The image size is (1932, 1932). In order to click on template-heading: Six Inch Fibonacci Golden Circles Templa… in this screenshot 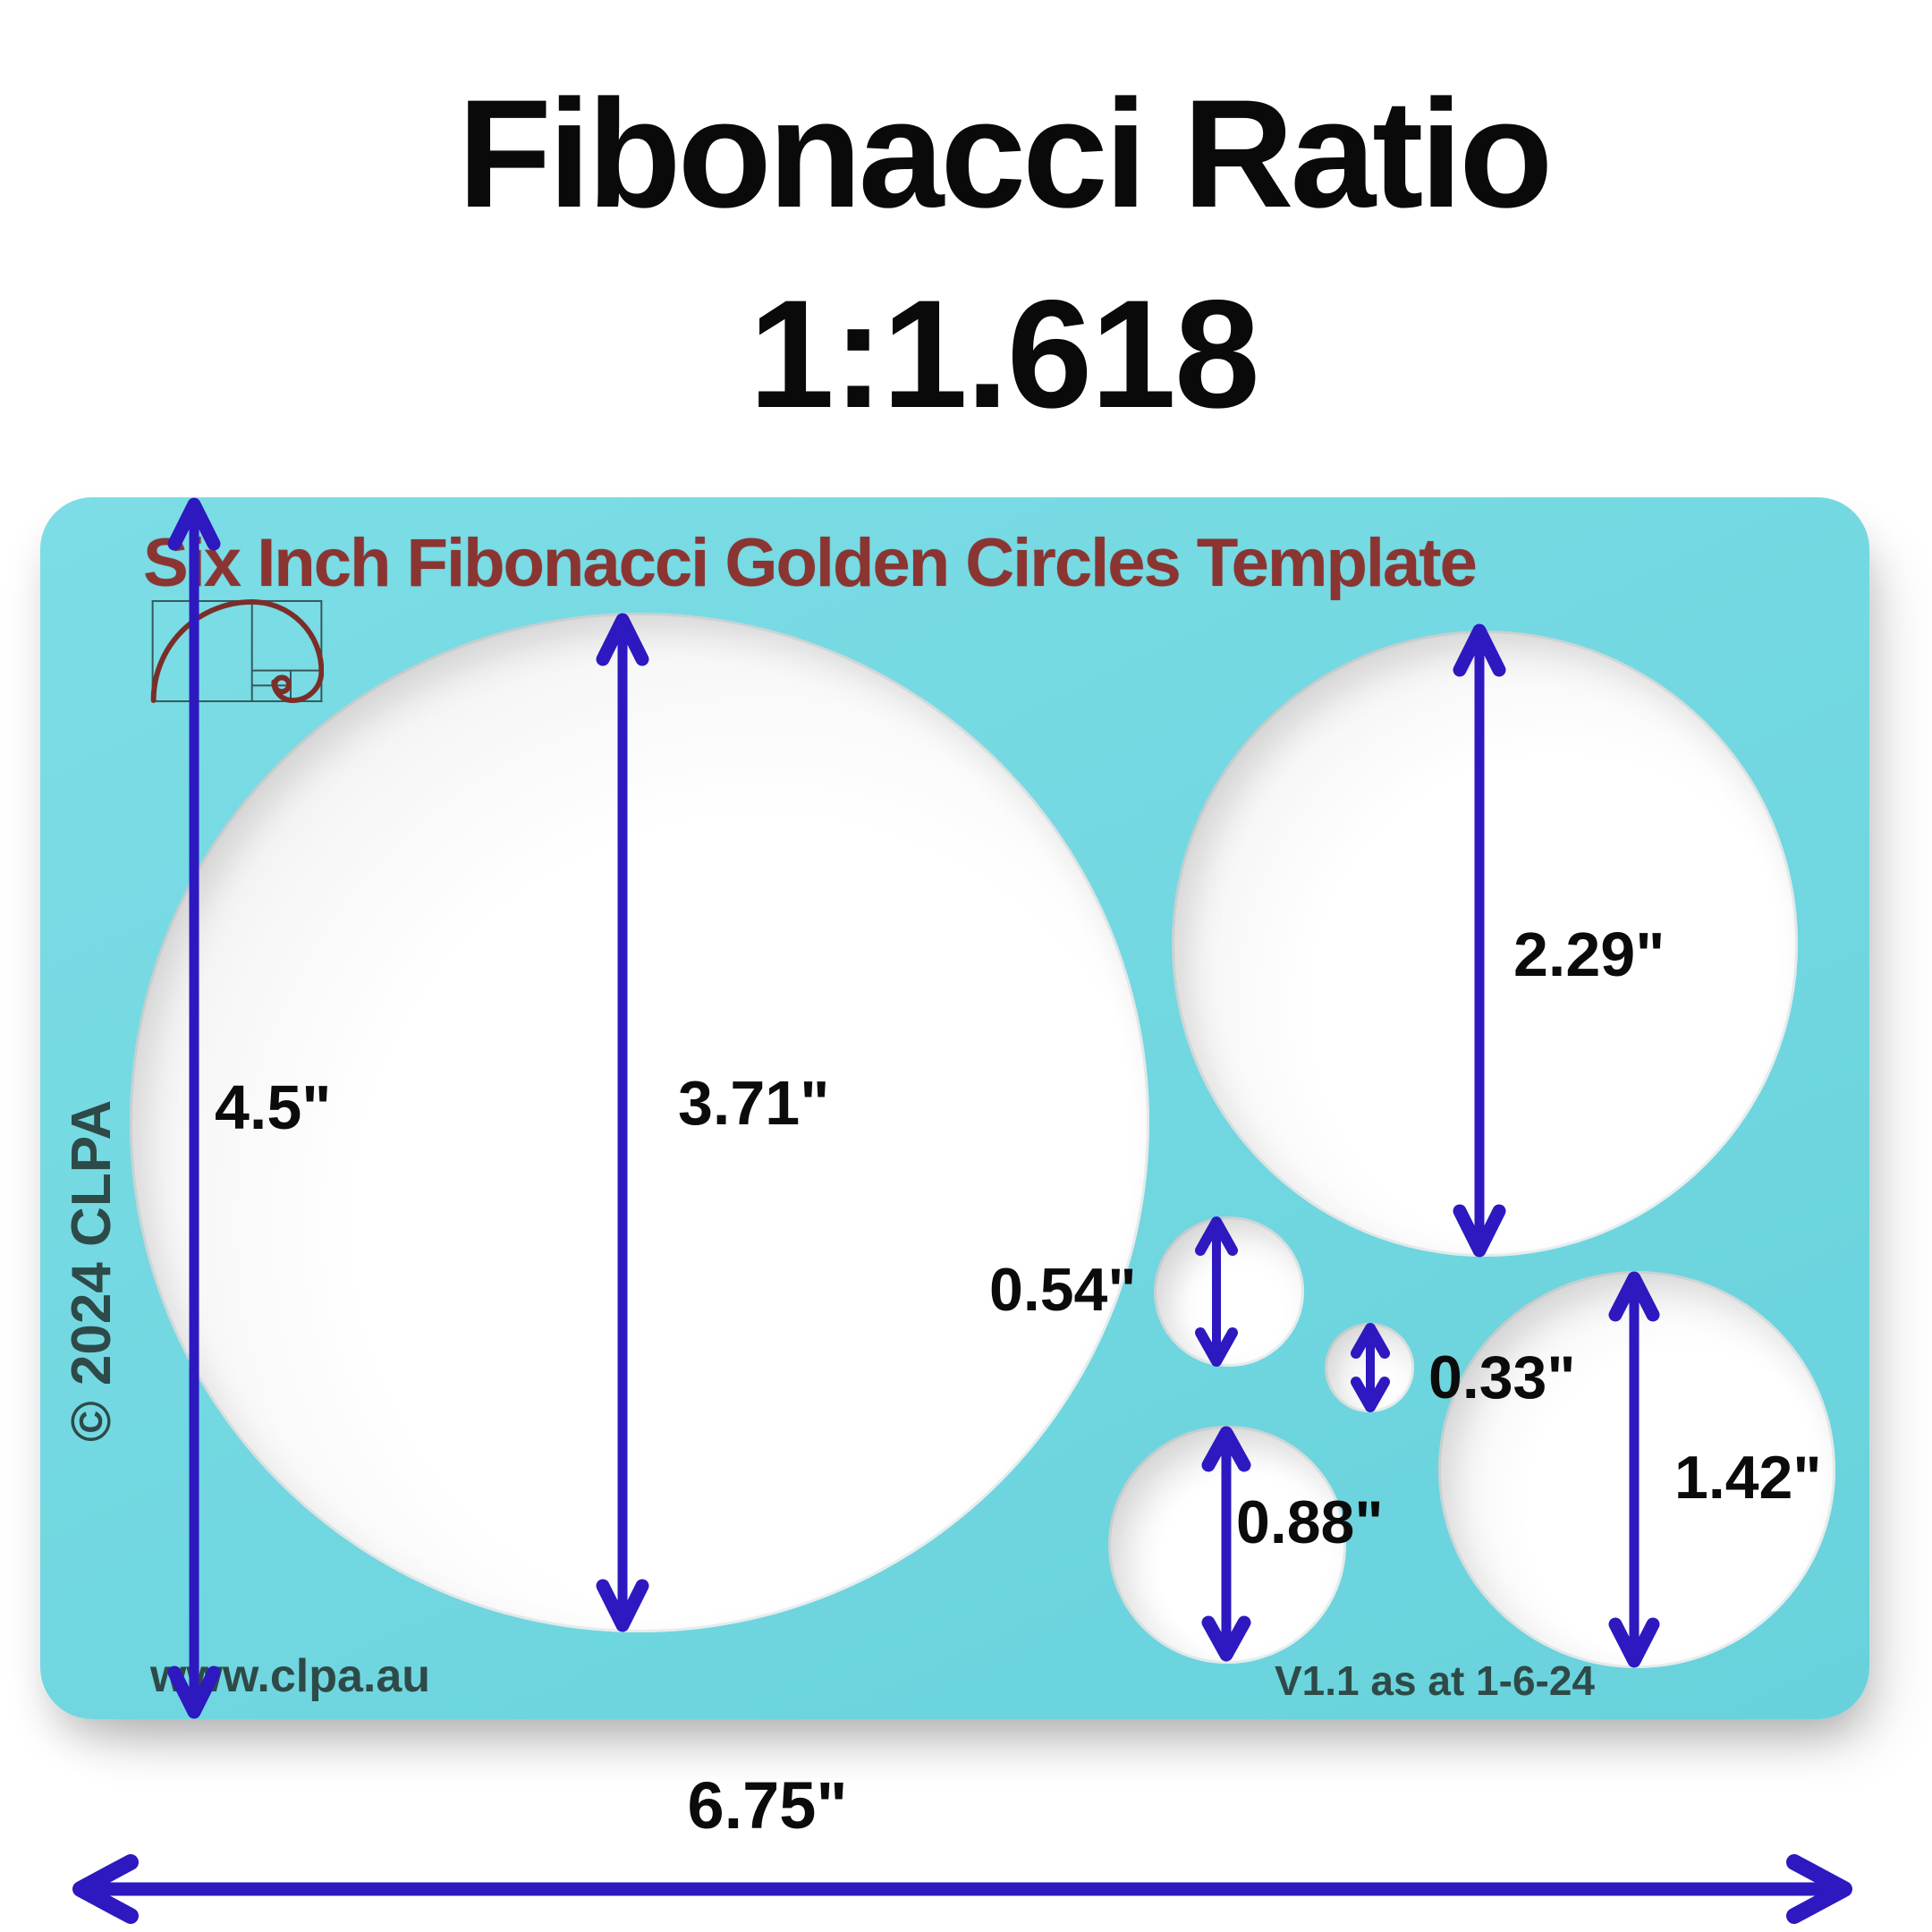, I will do `click(810, 563)`.